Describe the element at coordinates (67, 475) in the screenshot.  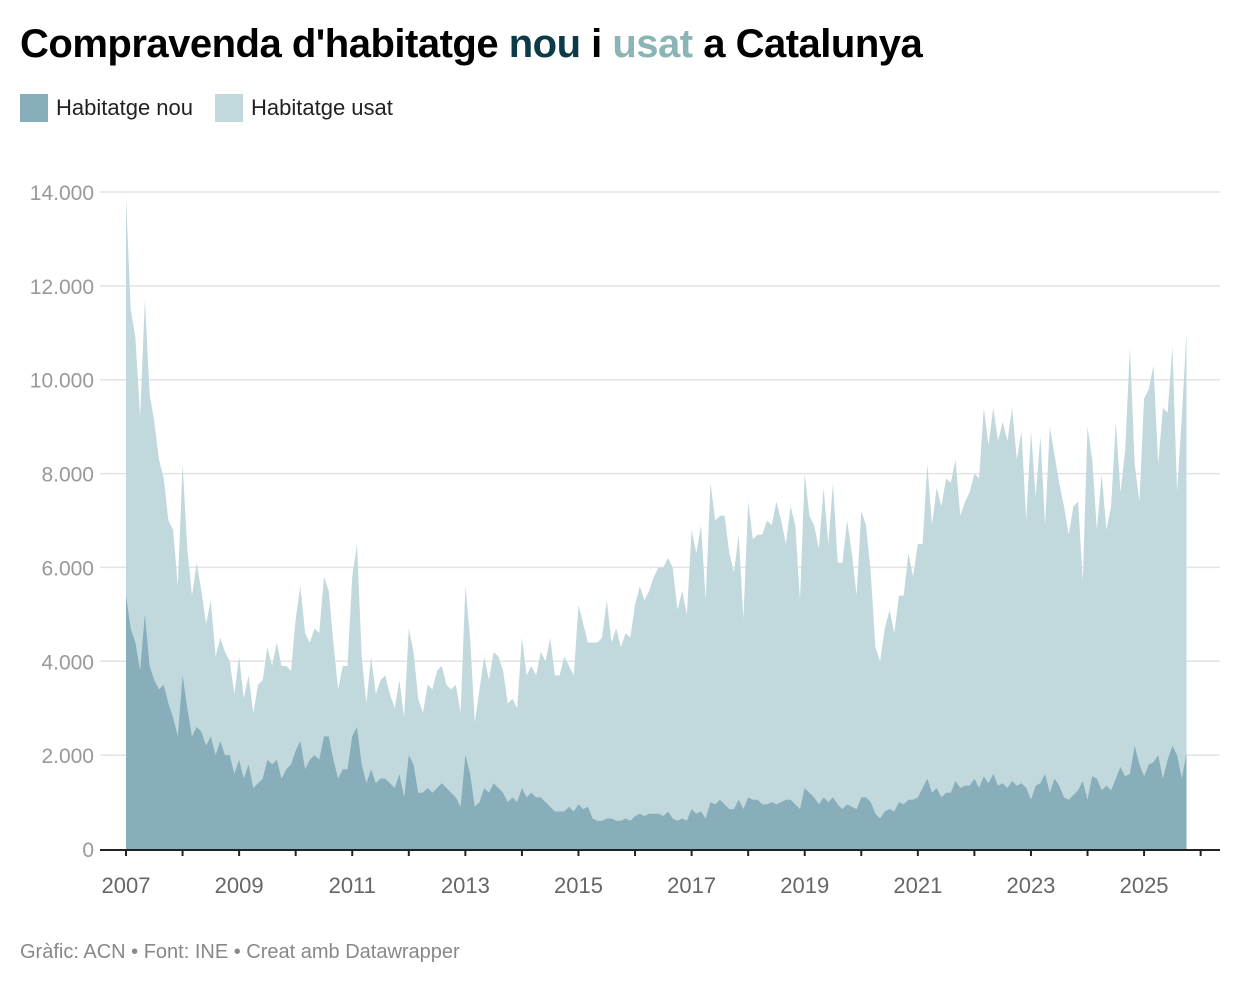
I see `y-tick-label: 8.000` at that location.